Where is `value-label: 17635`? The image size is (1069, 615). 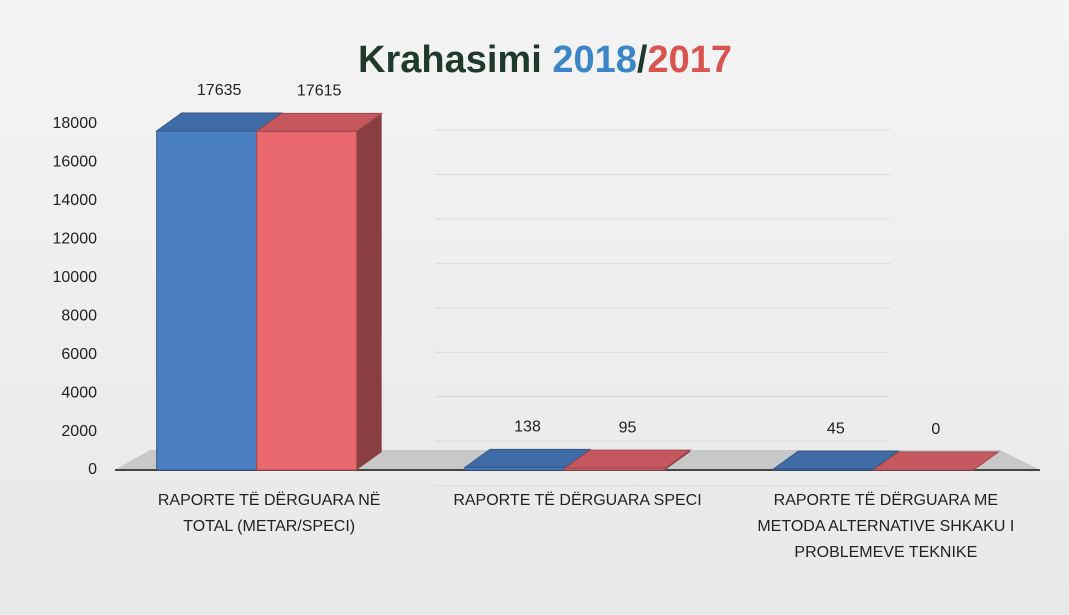 value-label: 17635 is located at coordinates (219, 90).